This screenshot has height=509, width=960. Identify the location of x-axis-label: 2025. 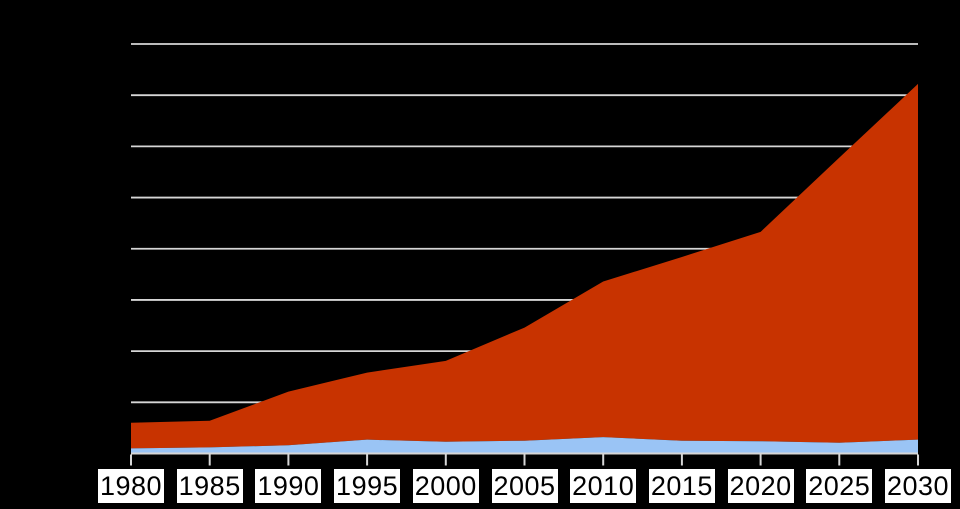
(839, 486).